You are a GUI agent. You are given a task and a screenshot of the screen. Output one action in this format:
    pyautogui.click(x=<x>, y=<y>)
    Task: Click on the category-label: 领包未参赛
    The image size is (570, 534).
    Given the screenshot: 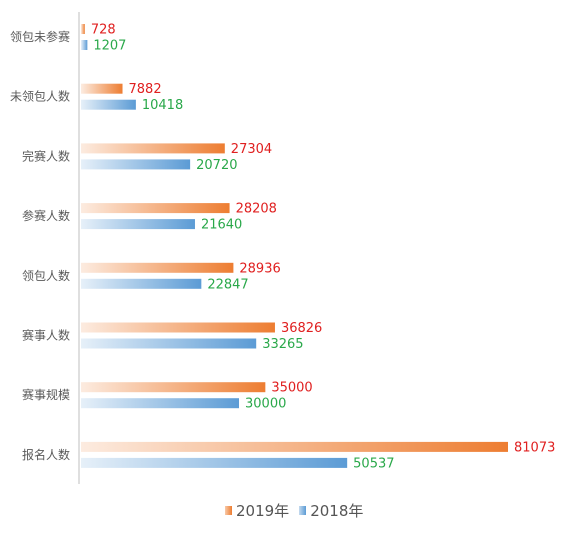 What is the action you would take?
    pyautogui.click(x=40, y=36)
    